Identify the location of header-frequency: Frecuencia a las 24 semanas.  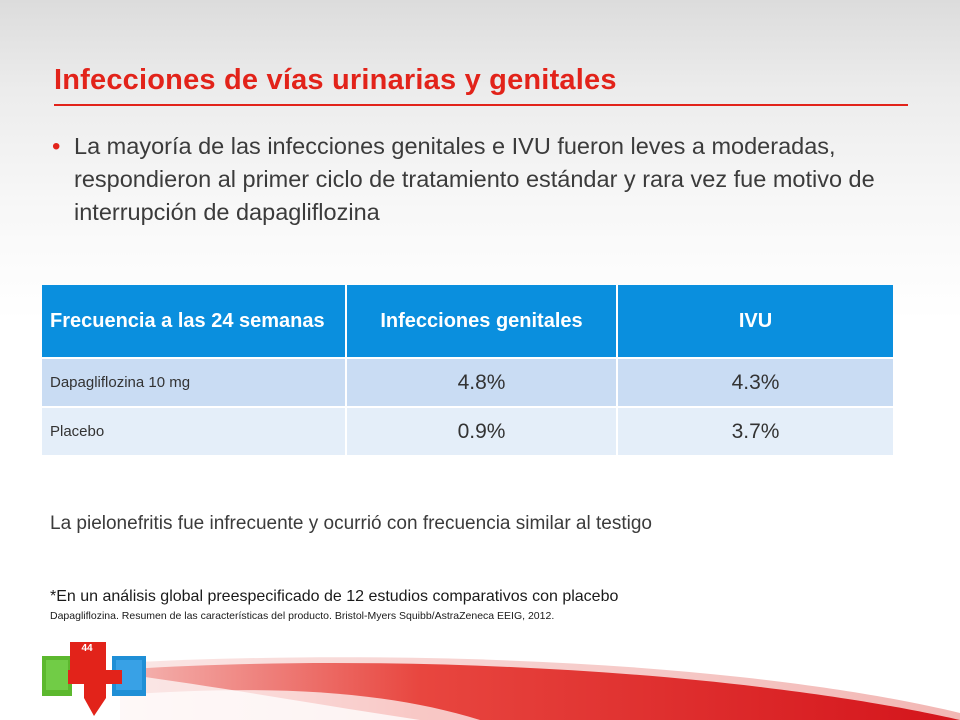
(193, 321).